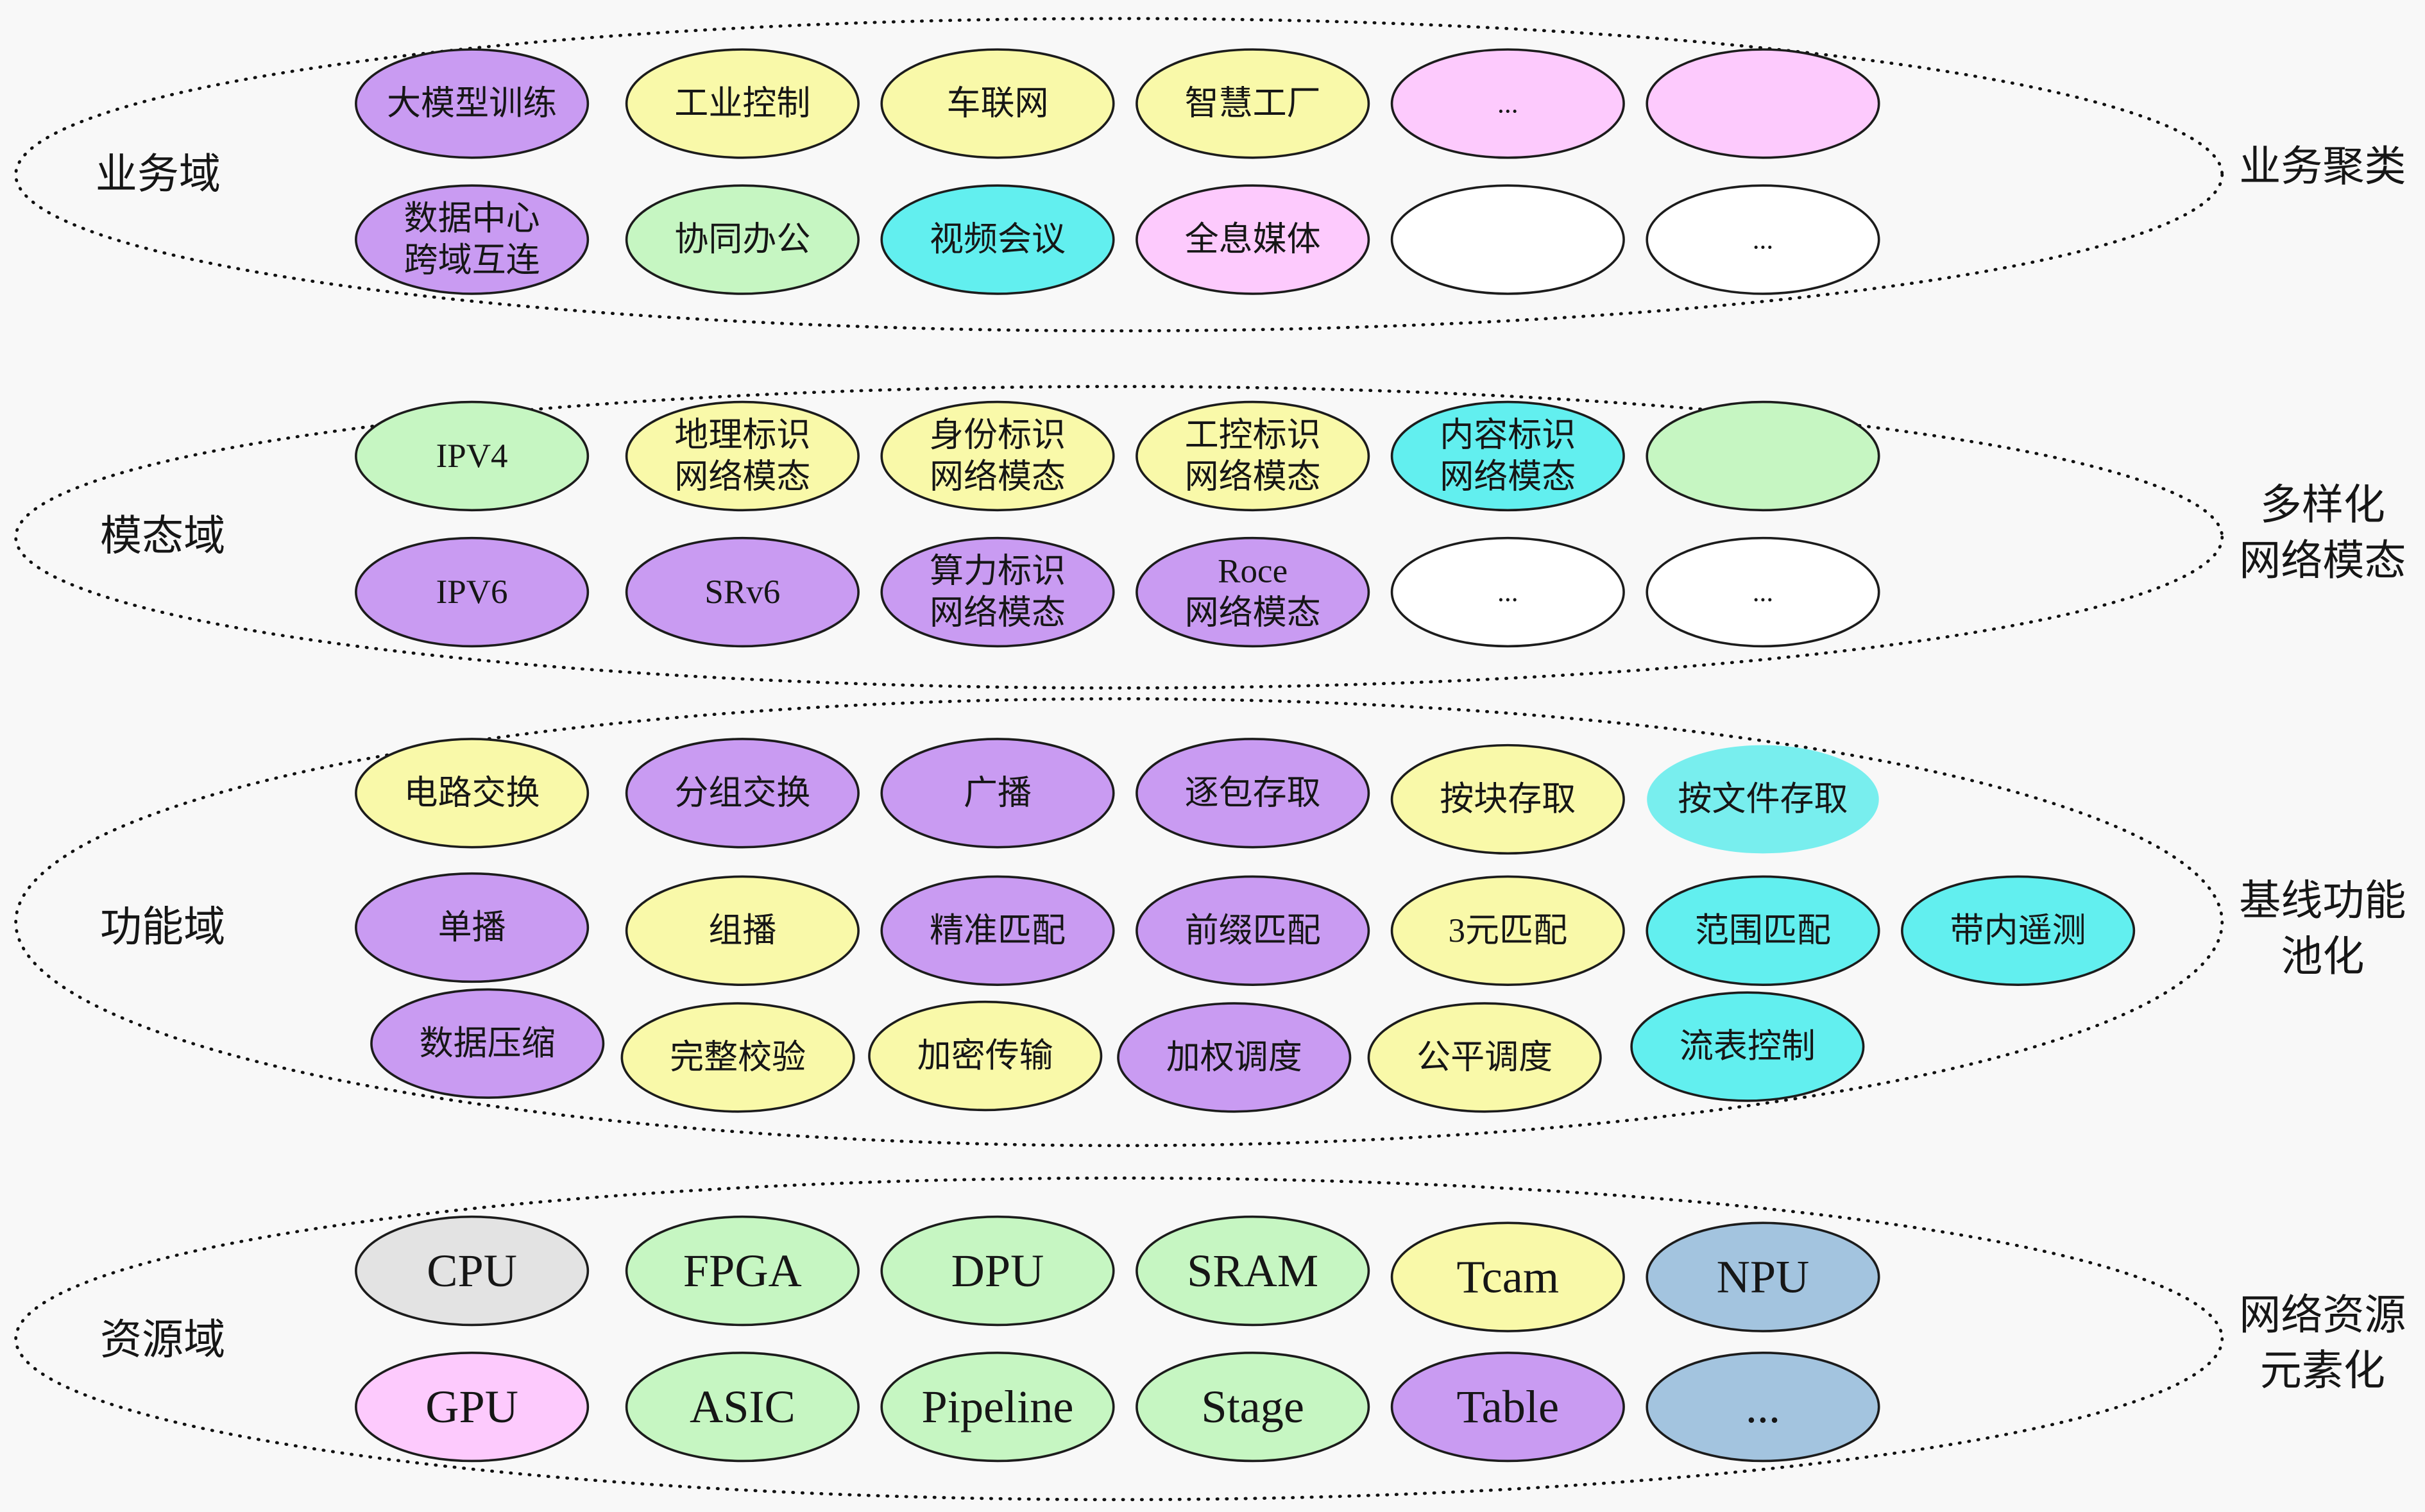  I want to click on domain-node: Tcam, so click(1507, 1276).